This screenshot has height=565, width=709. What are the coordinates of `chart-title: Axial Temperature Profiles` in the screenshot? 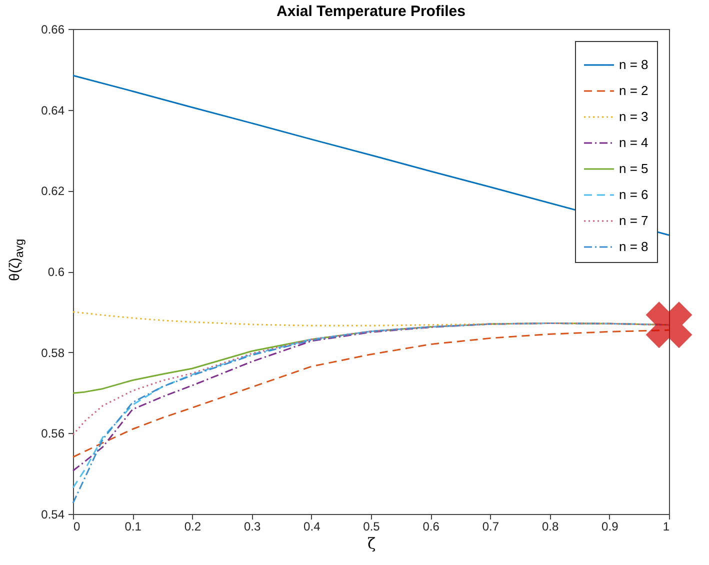 It's located at (371, 11).